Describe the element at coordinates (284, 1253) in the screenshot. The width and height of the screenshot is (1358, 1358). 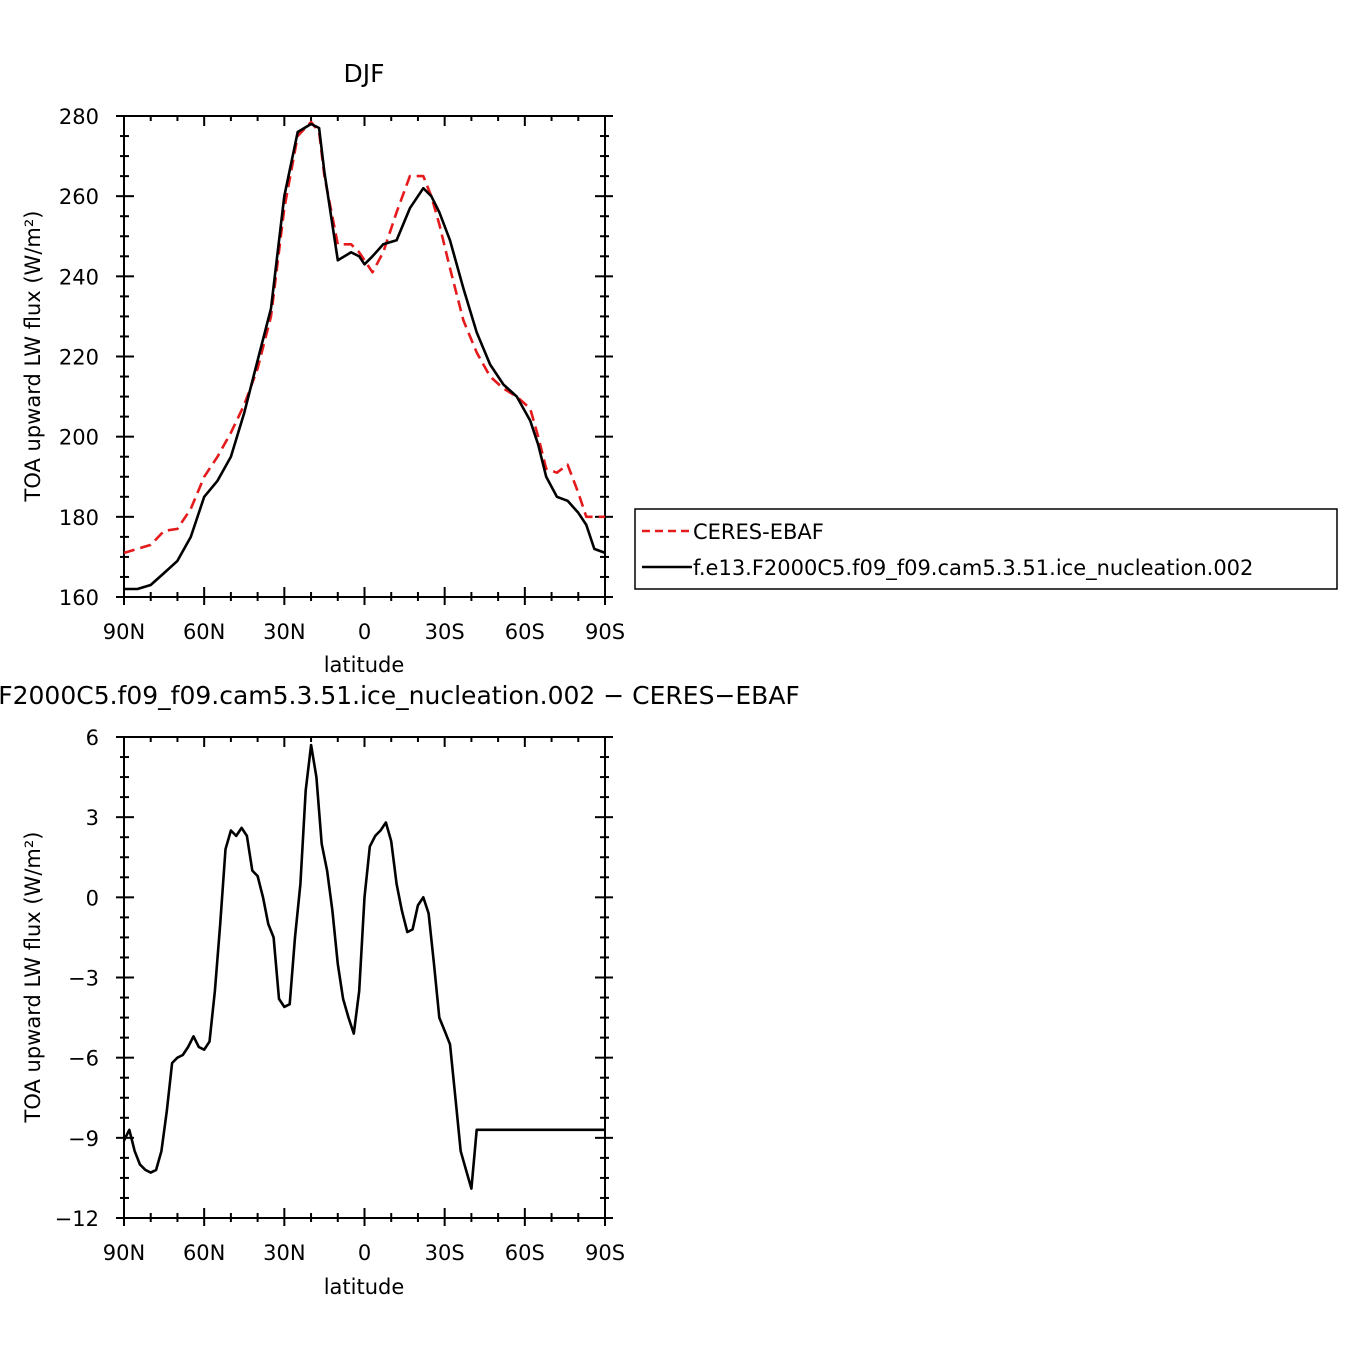
I see `bottom-x-tick-label: 30N` at that location.